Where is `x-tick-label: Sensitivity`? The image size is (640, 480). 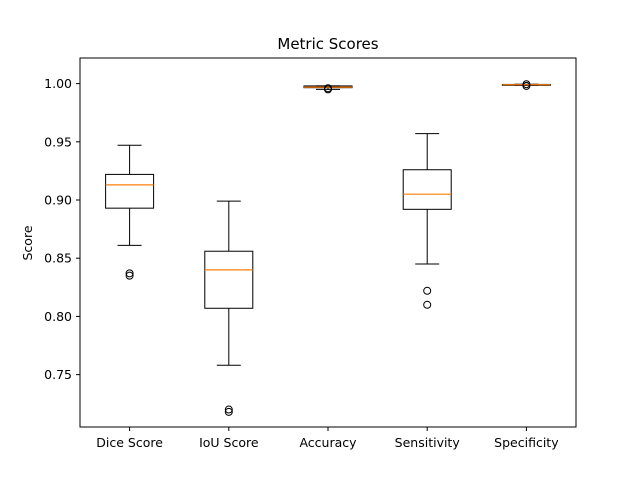 x-tick-label: Sensitivity is located at coordinates (428, 442).